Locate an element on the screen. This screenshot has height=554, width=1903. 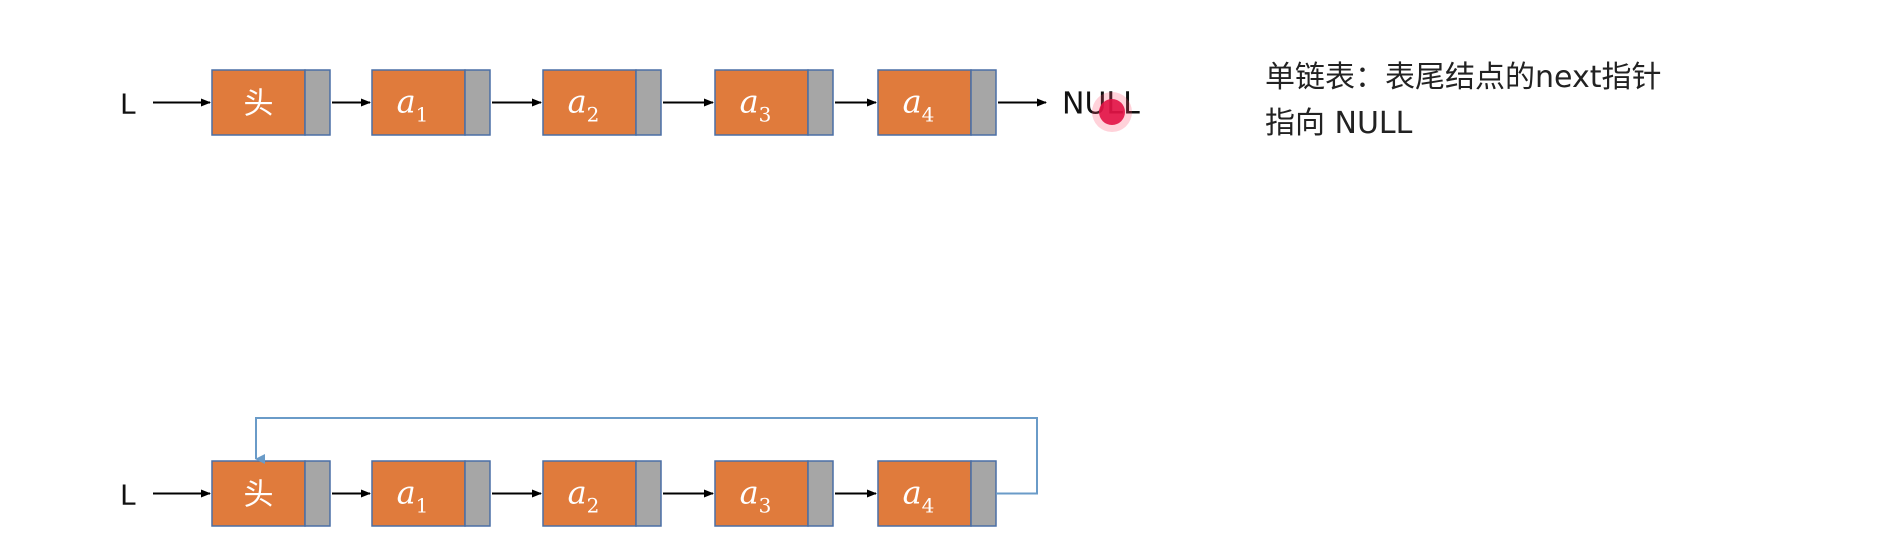
cursor-halo is located at coordinates (1112, 112).